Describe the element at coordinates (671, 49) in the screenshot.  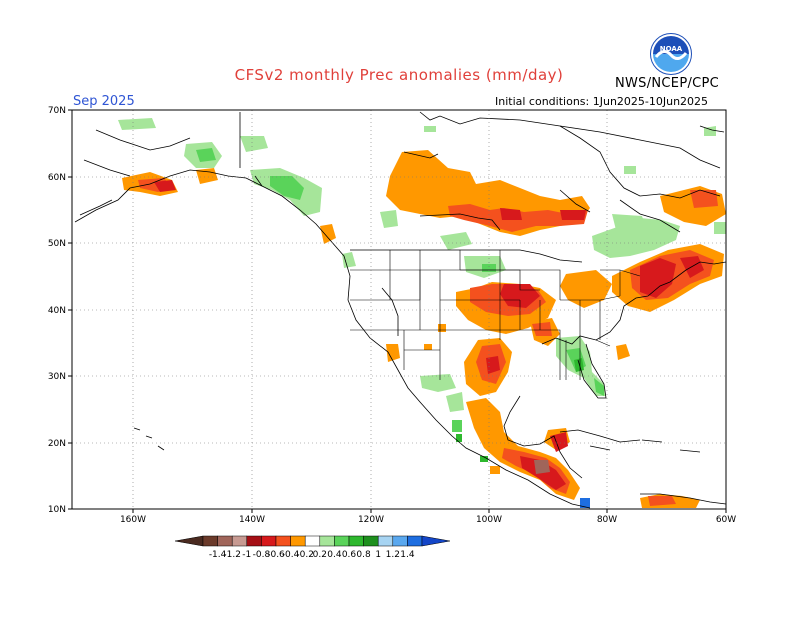
I see `logo-text: NOAA` at that location.